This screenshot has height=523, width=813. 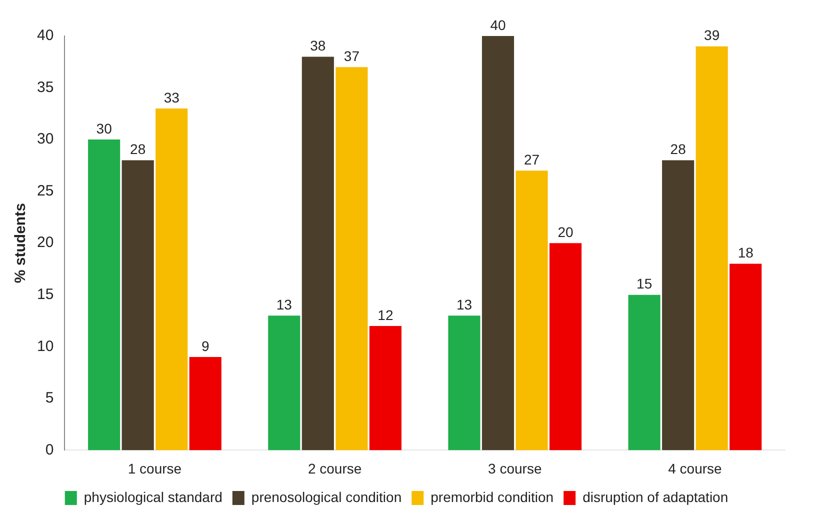 What do you see at coordinates (45, 87) in the screenshot?
I see `y-tick-label: 35` at bounding box center [45, 87].